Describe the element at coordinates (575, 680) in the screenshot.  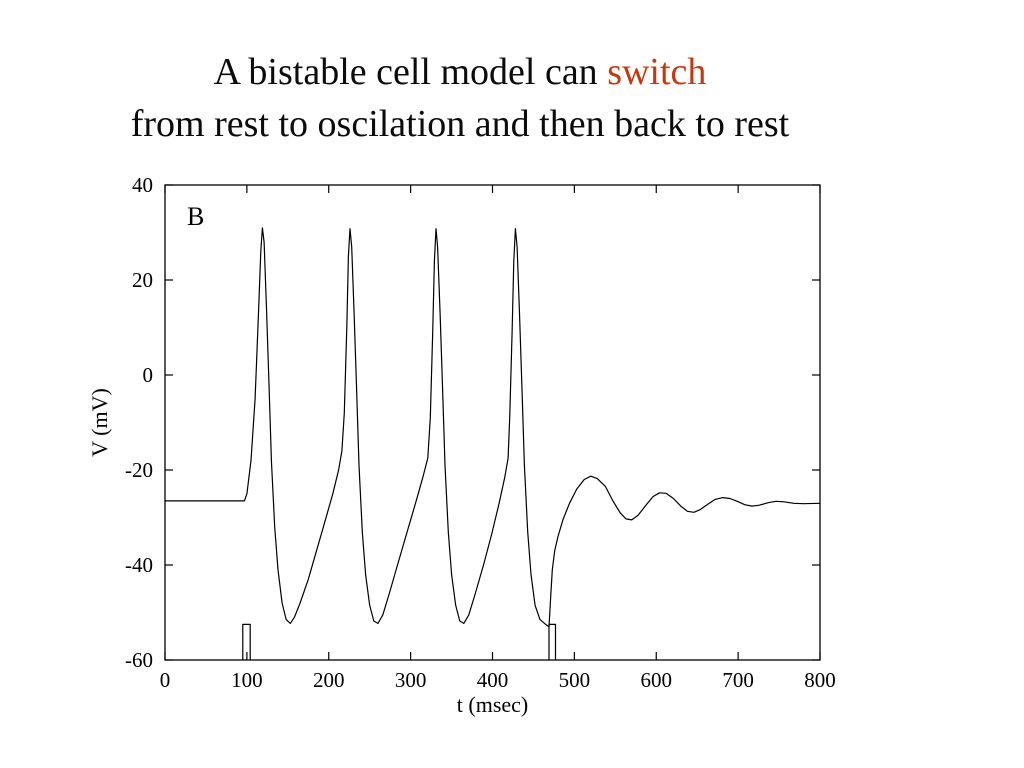
I see `x-axis-tick-label: 500` at that location.